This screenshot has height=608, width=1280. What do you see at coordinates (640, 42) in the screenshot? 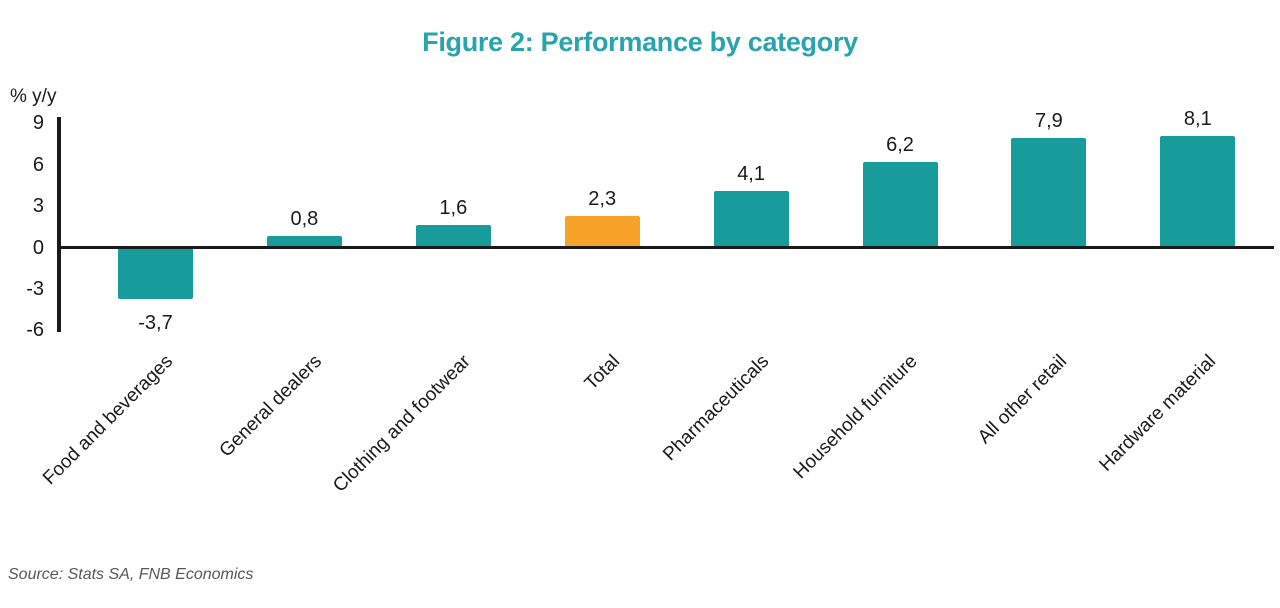
I see `chart-title: Figure 2: Performance by category` at bounding box center [640, 42].